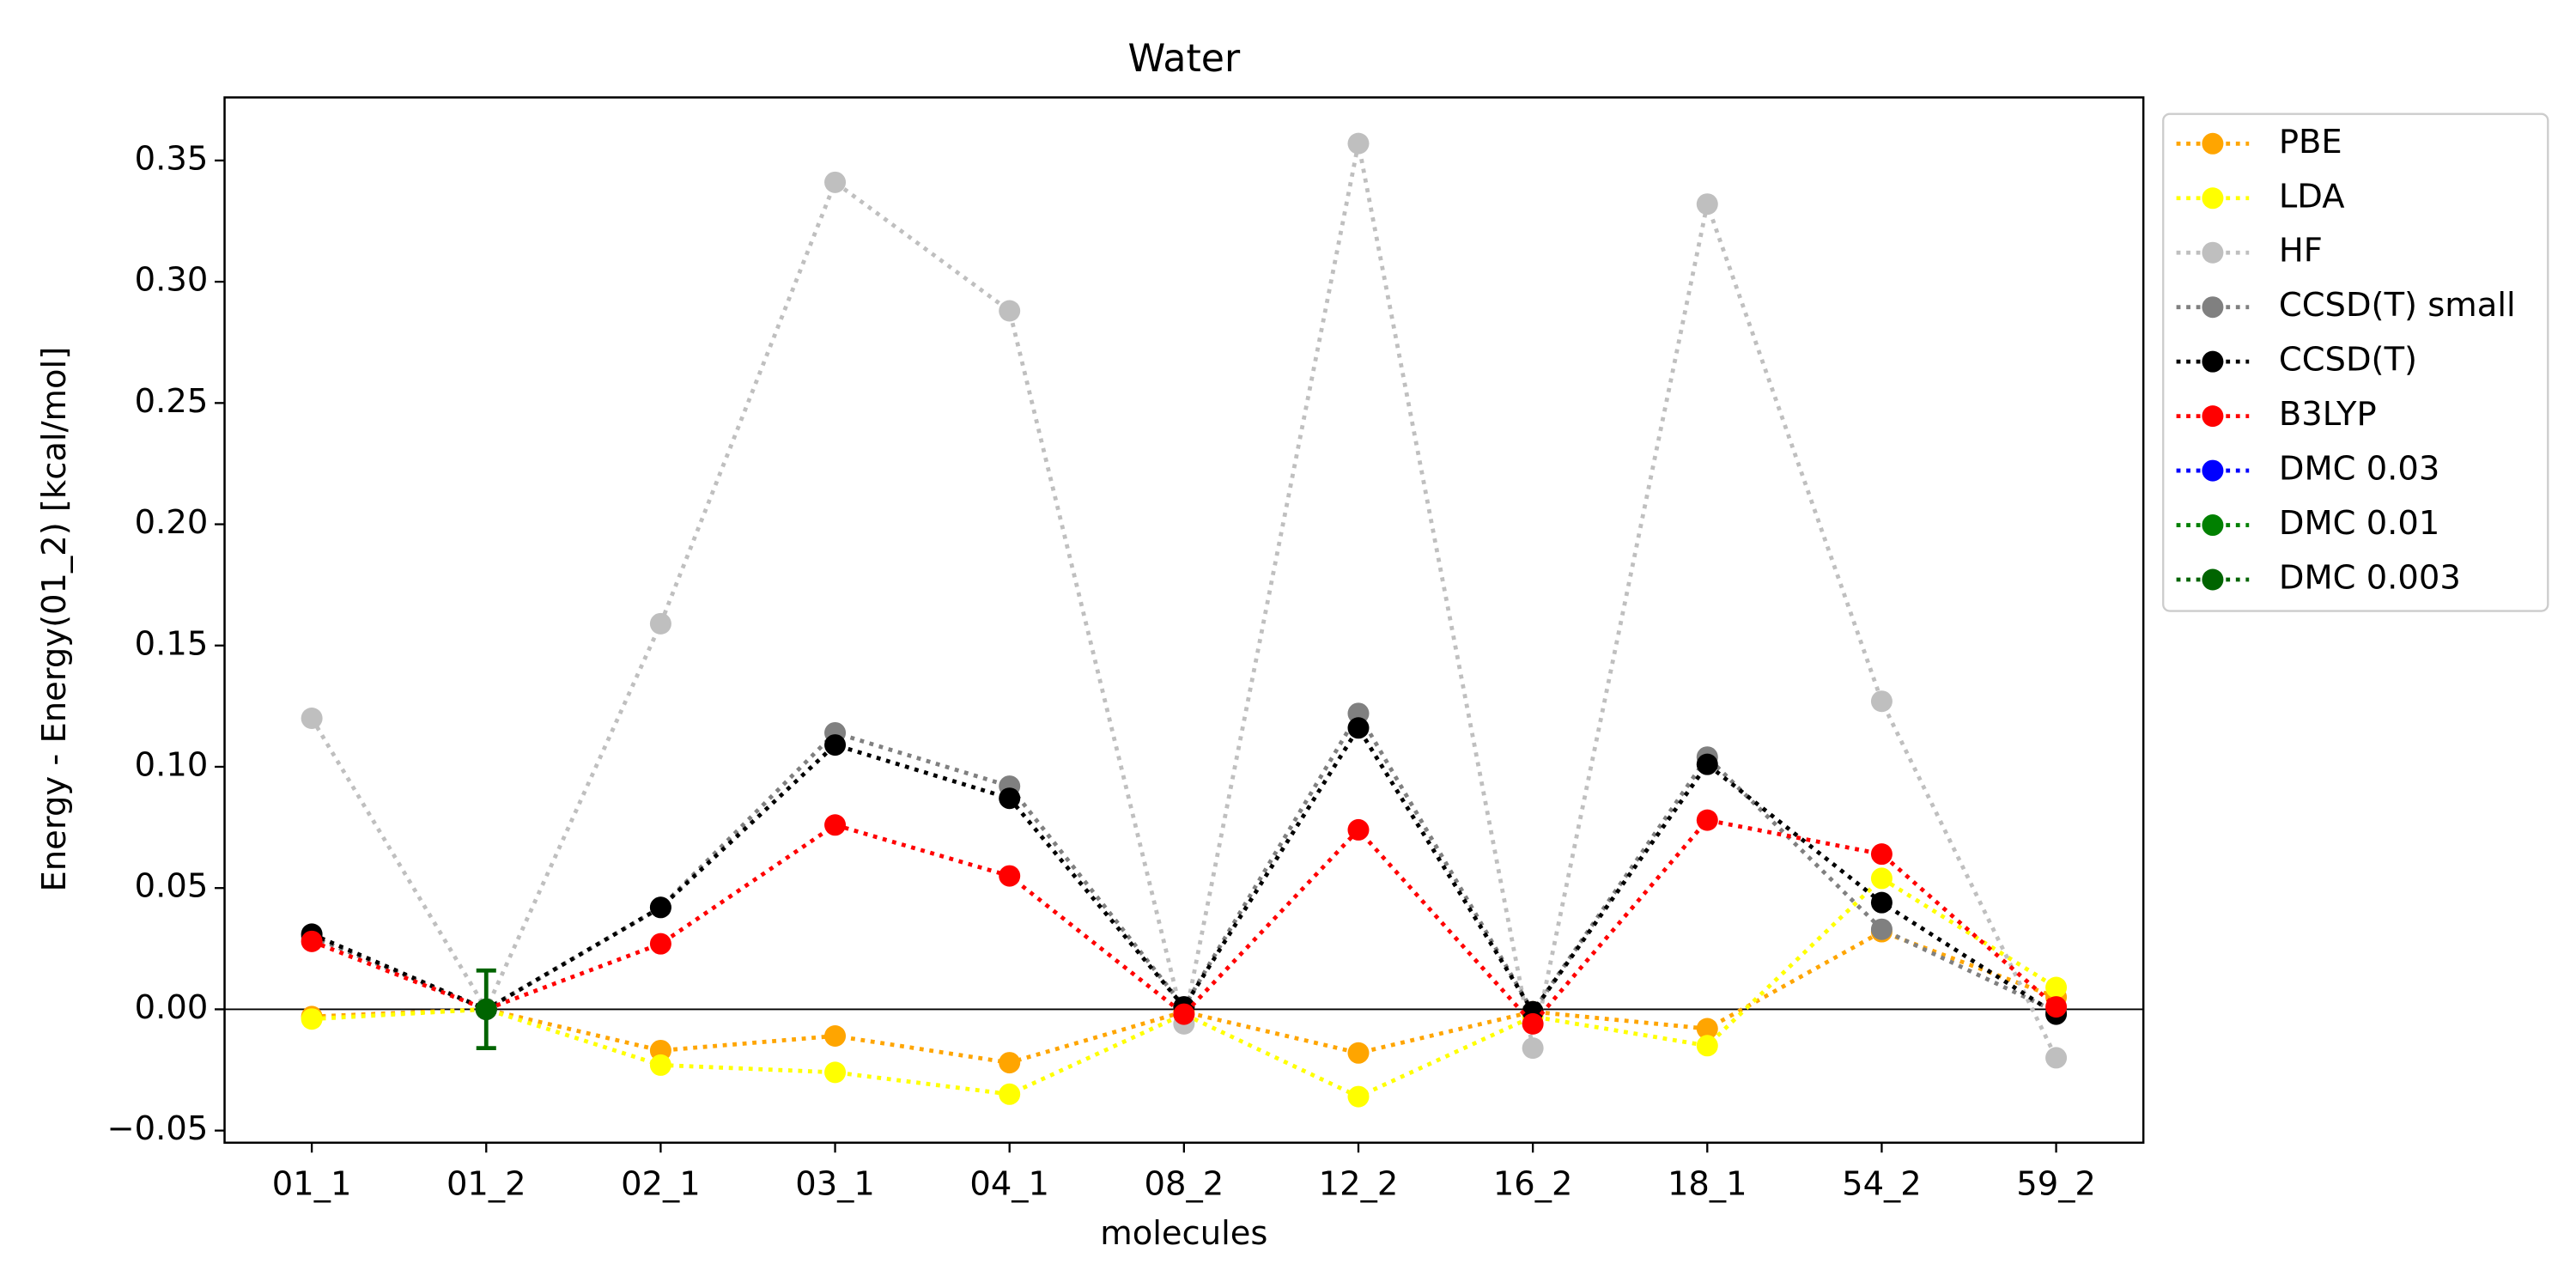 The width and height of the screenshot is (2576, 1288). I want to click on legend-box, so click(2355, 362).